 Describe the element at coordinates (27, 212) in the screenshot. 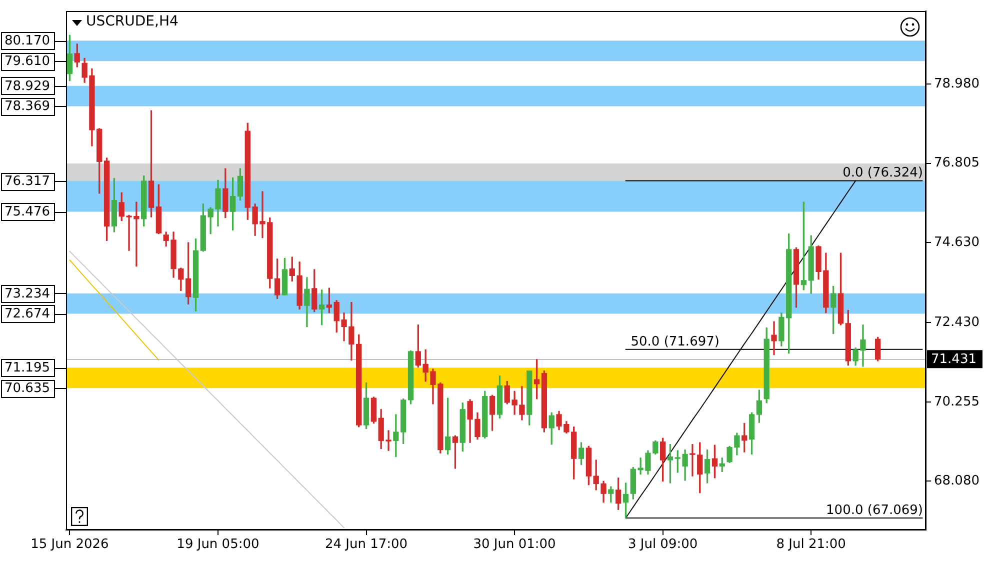

I see `ref-line-label: 75.476` at that location.